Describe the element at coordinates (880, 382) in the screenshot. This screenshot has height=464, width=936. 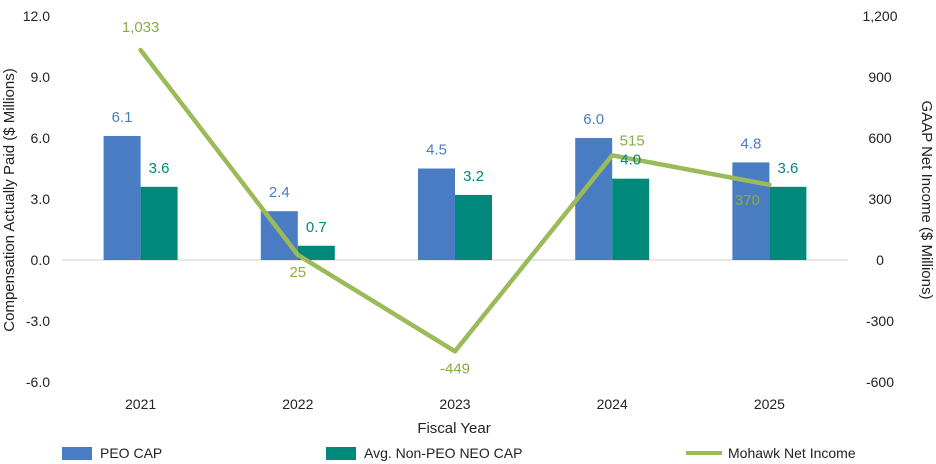
I see `right-tick-label: -600` at that location.